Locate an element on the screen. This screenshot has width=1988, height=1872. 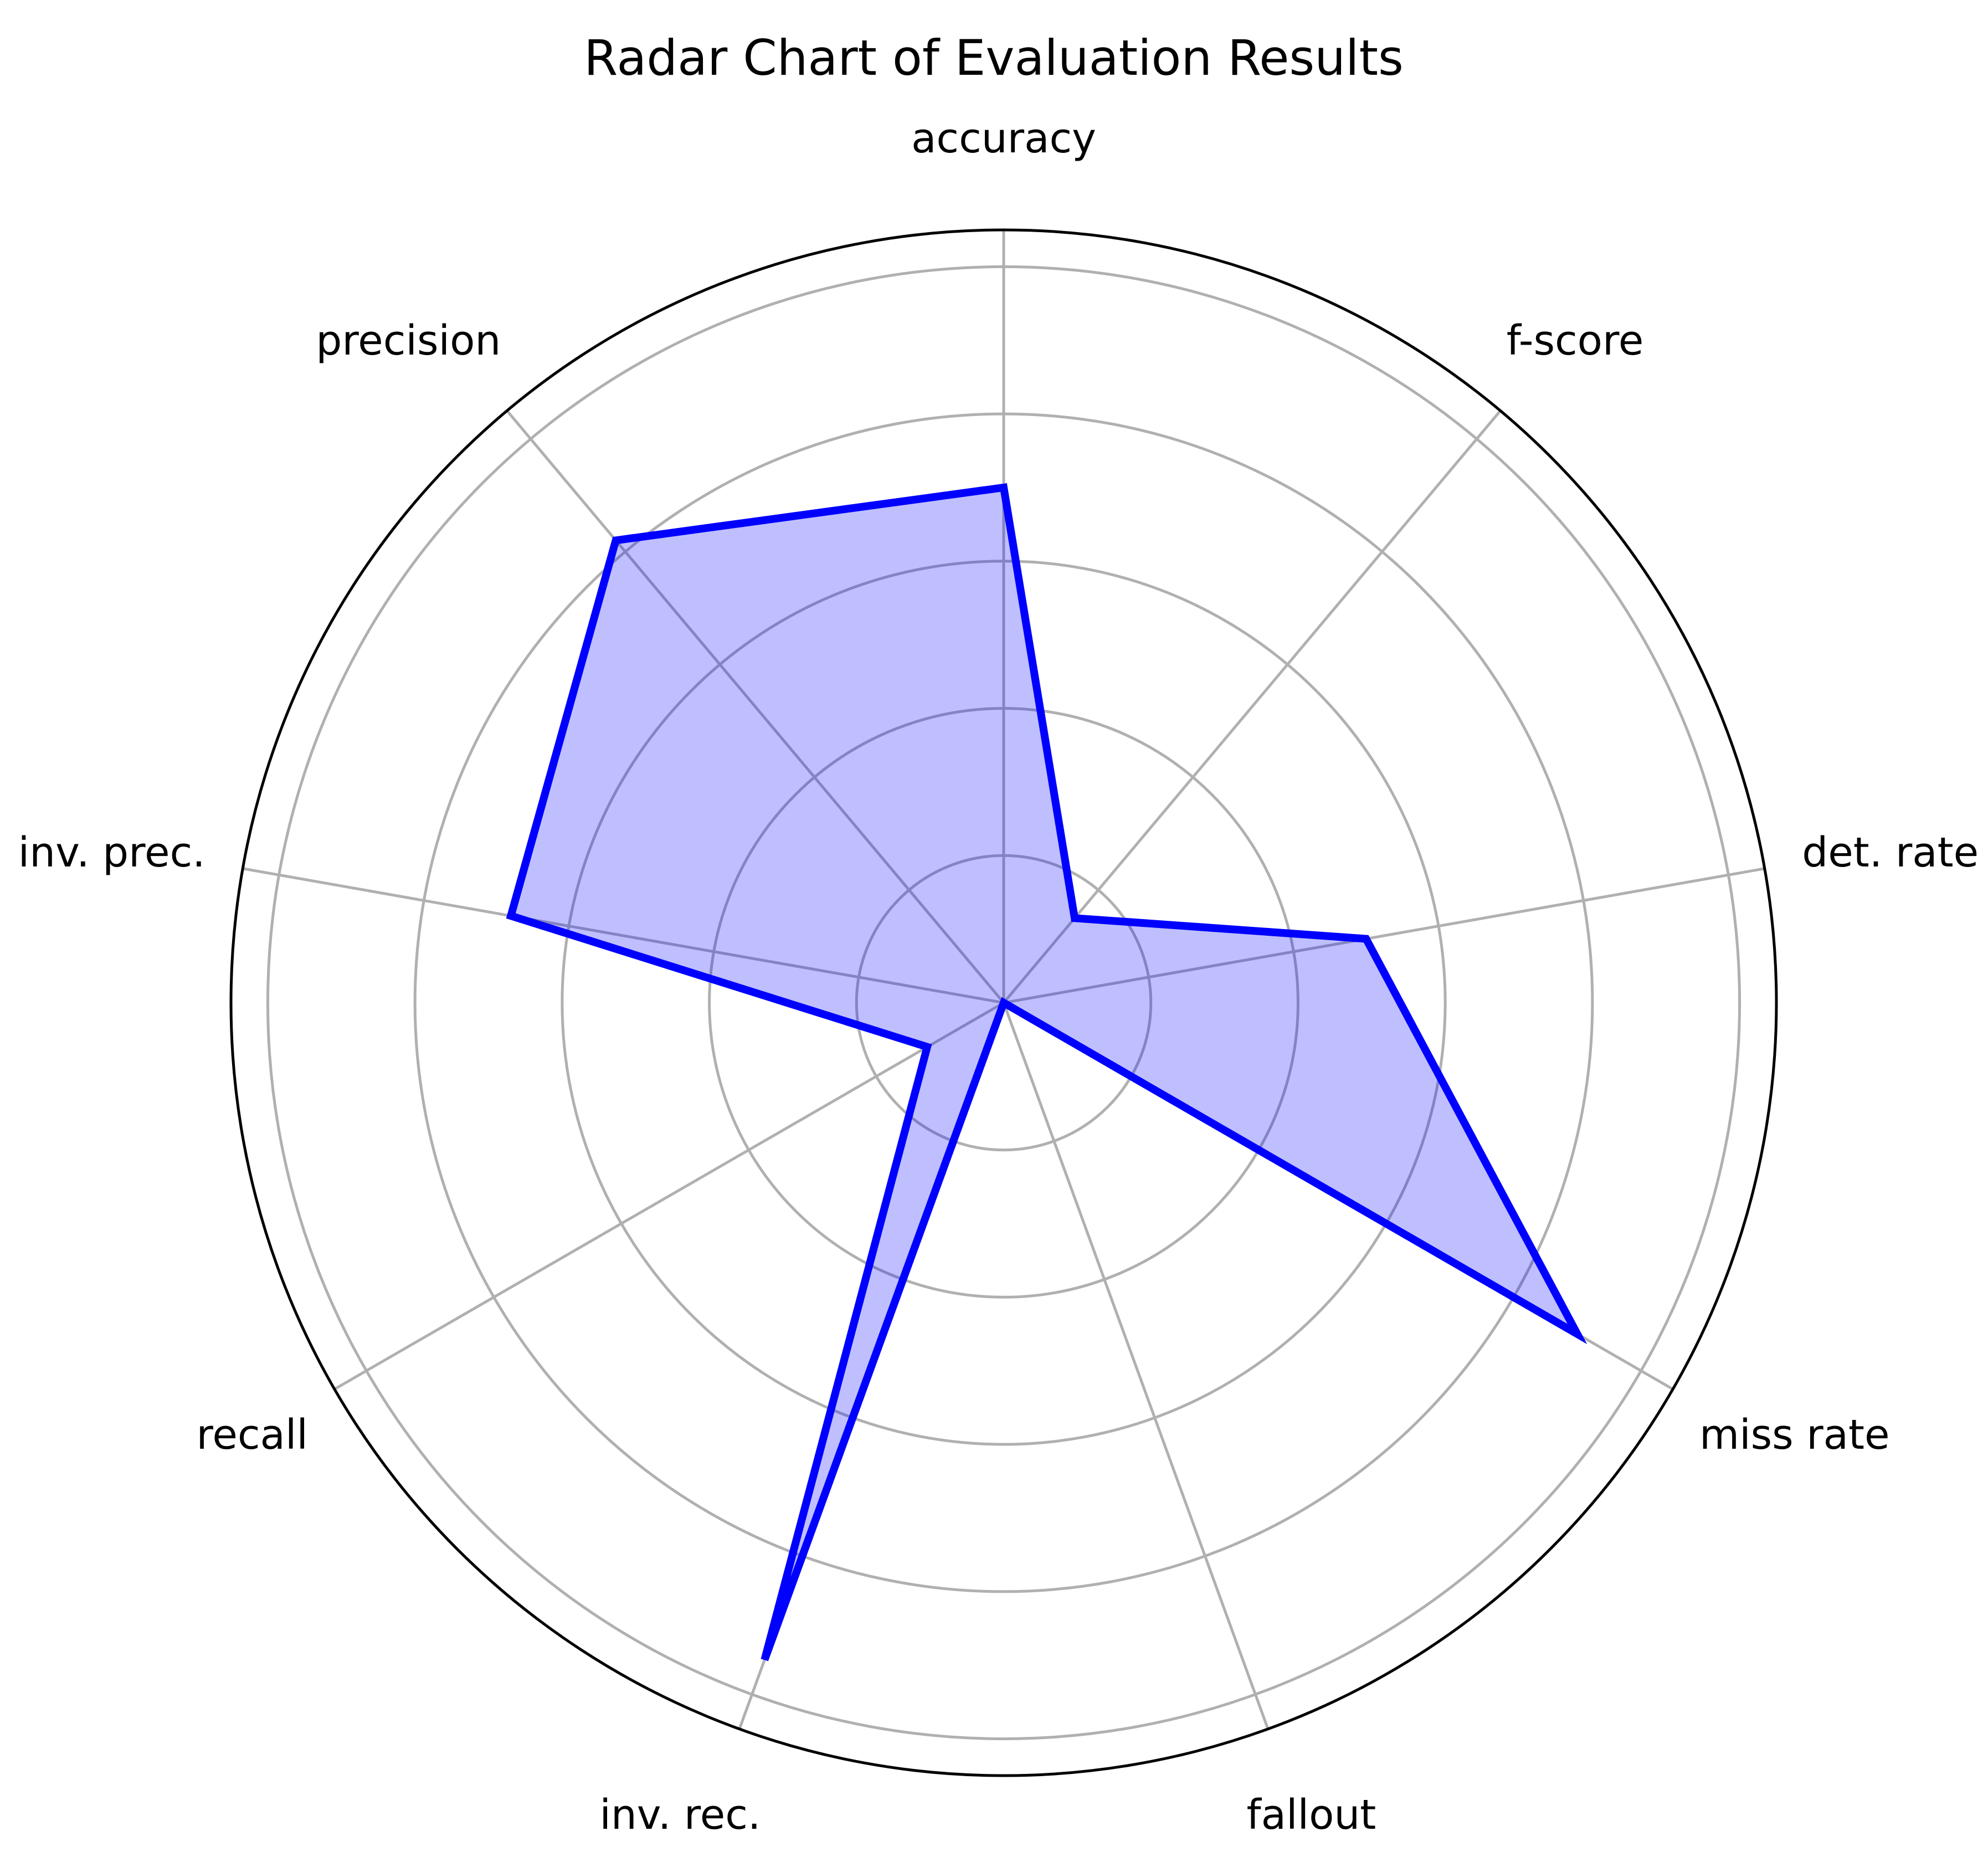
chart-title: Radar Chart of Evaluation Results is located at coordinates (994, 57).